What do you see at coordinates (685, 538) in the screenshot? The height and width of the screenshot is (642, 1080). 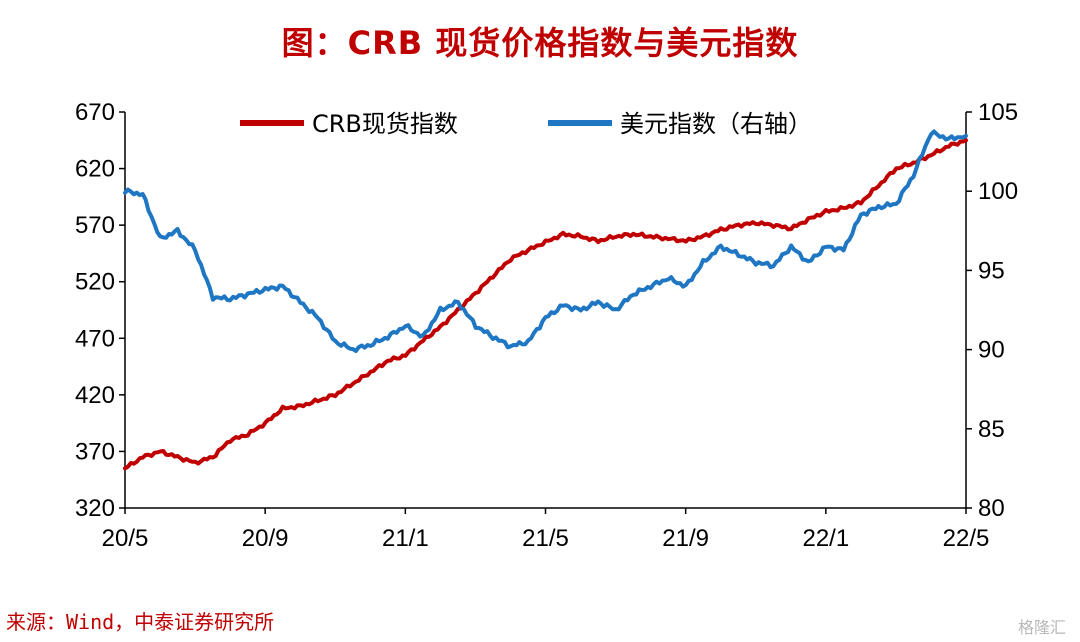 I see `x-tick-label: 21/9` at bounding box center [685, 538].